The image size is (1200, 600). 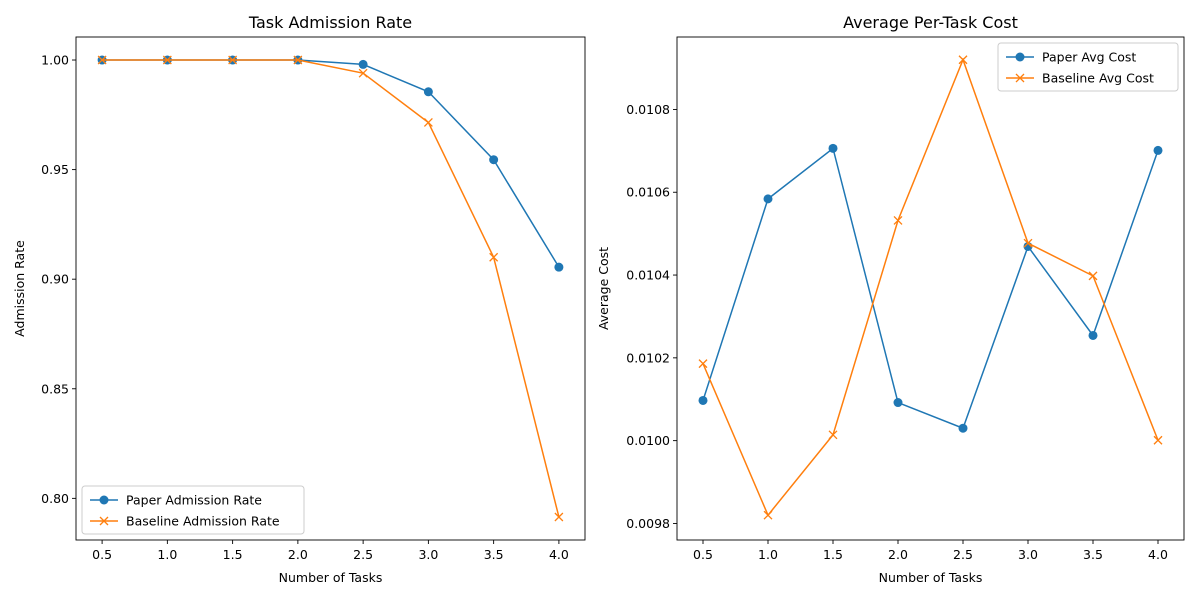 What do you see at coordinates (19, 288) in the screenshot?
I see `y-axis-label: Admission Rate` at bounding box center [19, 288].